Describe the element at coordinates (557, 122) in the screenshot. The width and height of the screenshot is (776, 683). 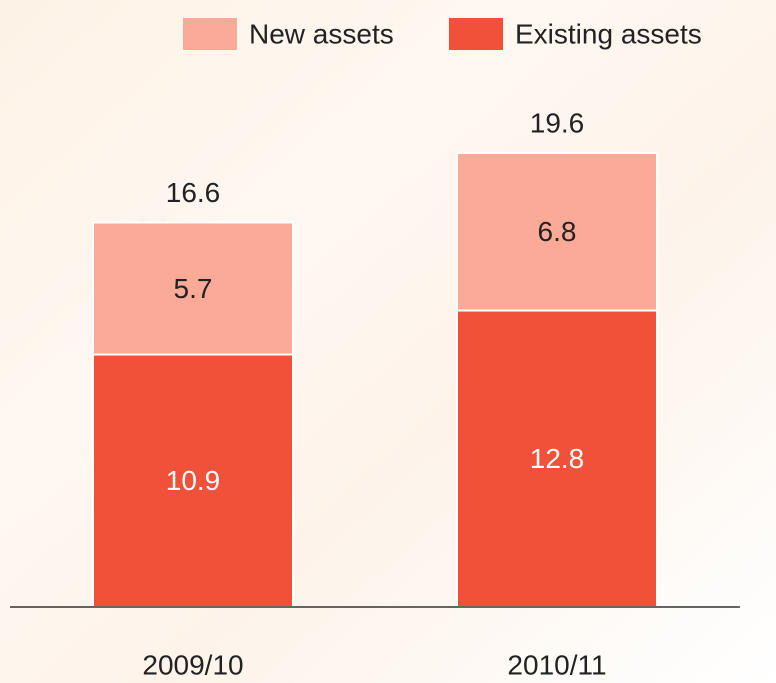
I see `total-label: 19.6` at that location.